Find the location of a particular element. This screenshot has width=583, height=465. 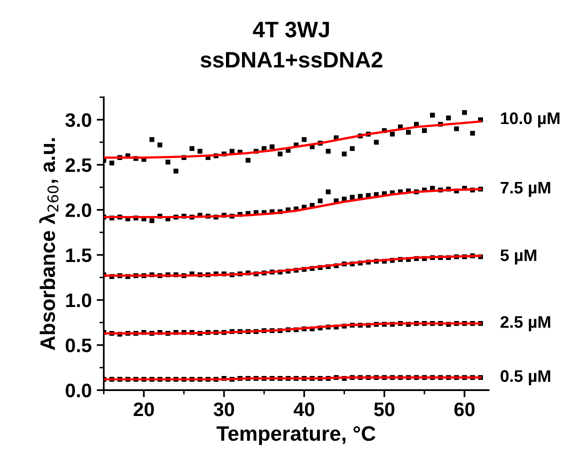

chart-title: 4T 3WJ is located at coordinates (290, 30).